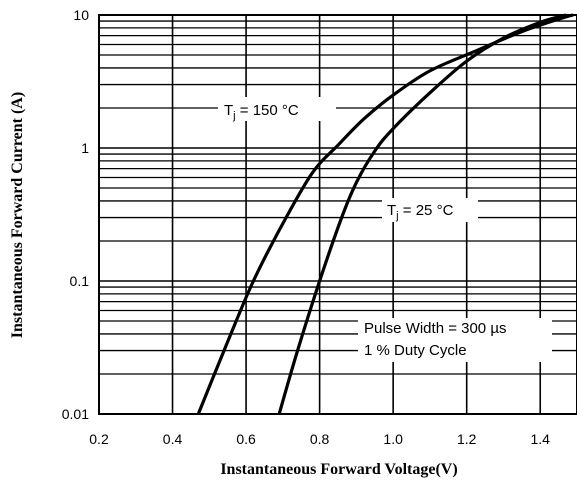 The height and width of the screenshot is (485, 577). I want to click on series-label-25: Tj = 25 °C, so click(430, 210).